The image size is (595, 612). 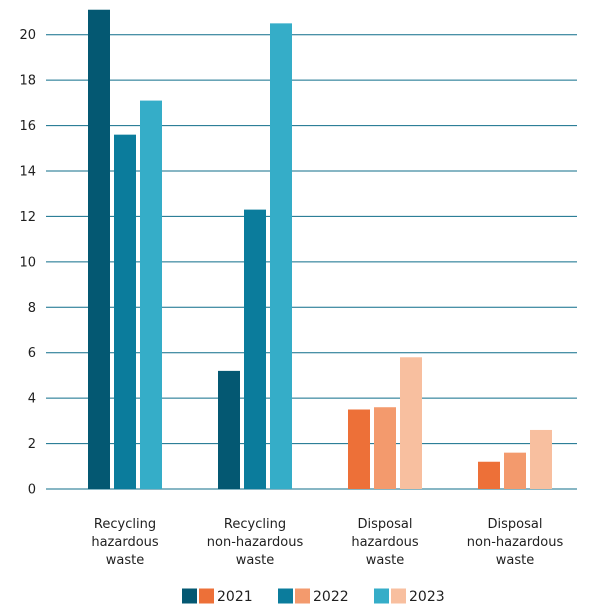 What do you see at coordinates (281, 256) in the screenshot?
I see `bar-2023-cat2` at bounding box center [281, 256].